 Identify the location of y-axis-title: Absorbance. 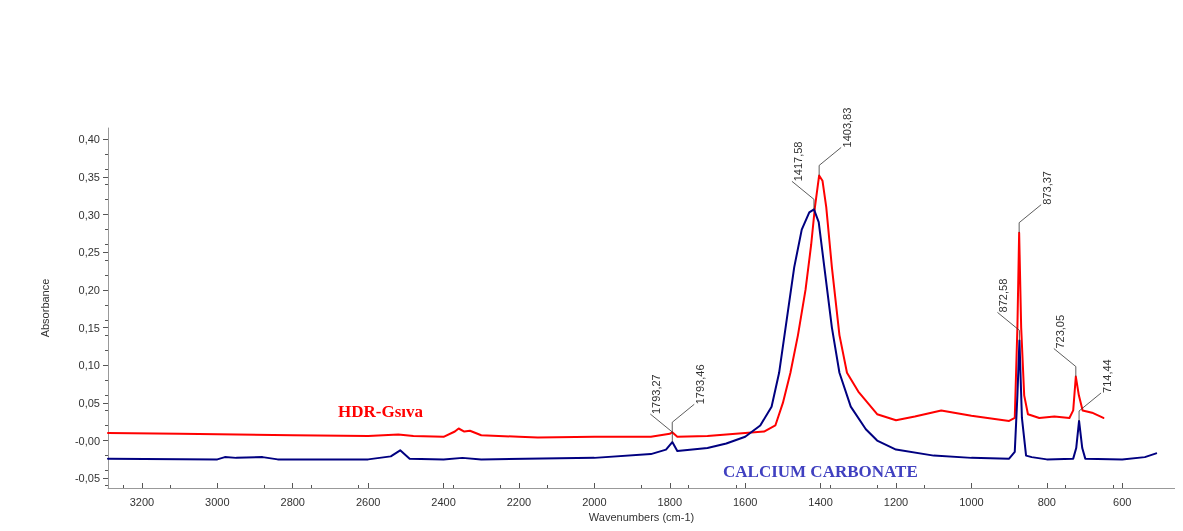
(44, 308).